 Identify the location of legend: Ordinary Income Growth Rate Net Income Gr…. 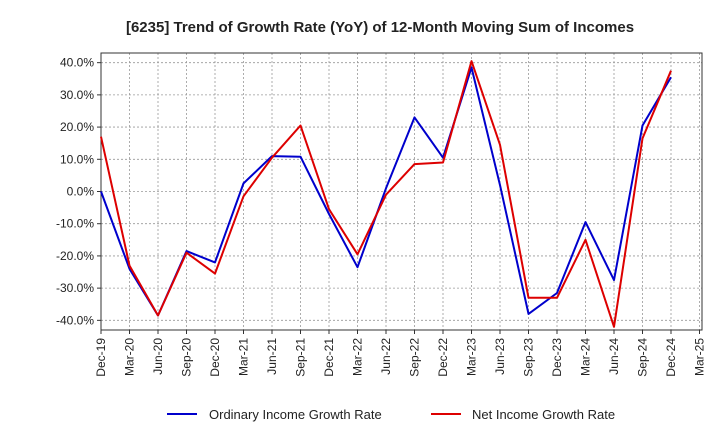
(391, 414).